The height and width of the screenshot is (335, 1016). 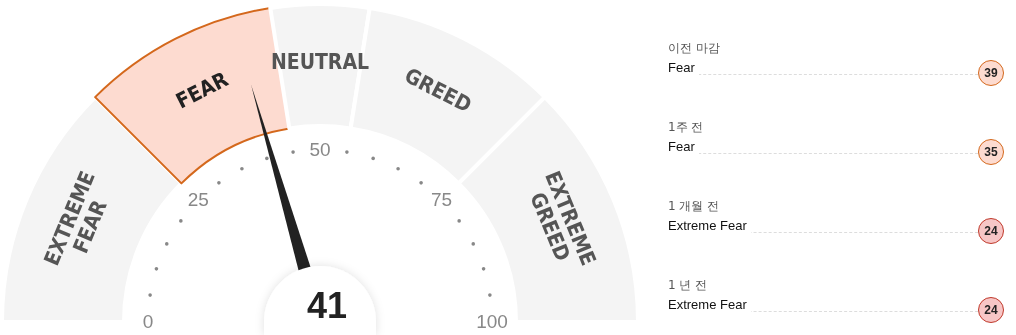 What do you see at coordinates (327, 305) in the screenshot?
I see `text: 41` at bounding box center [327, 305].